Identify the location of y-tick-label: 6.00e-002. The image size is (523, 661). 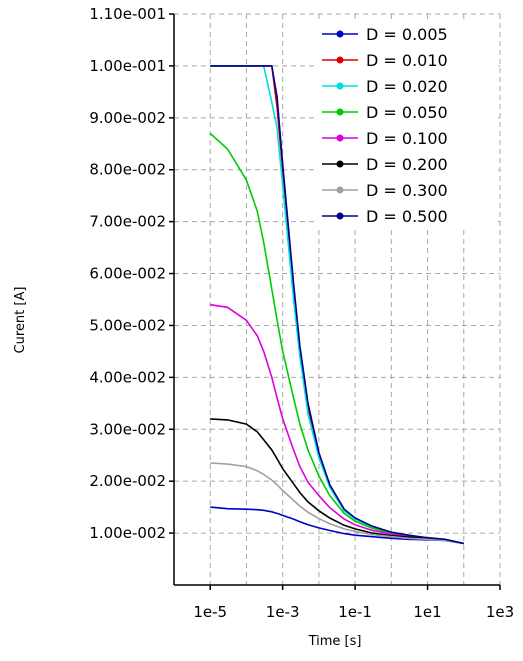
(127, 274).